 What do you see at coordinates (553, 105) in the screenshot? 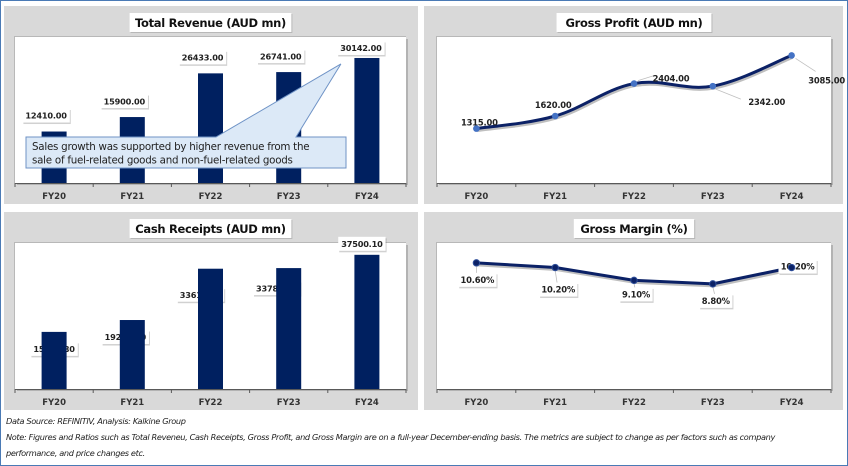
I see `data-label-fy21: 1620.00` at bounding box center [553, 105].